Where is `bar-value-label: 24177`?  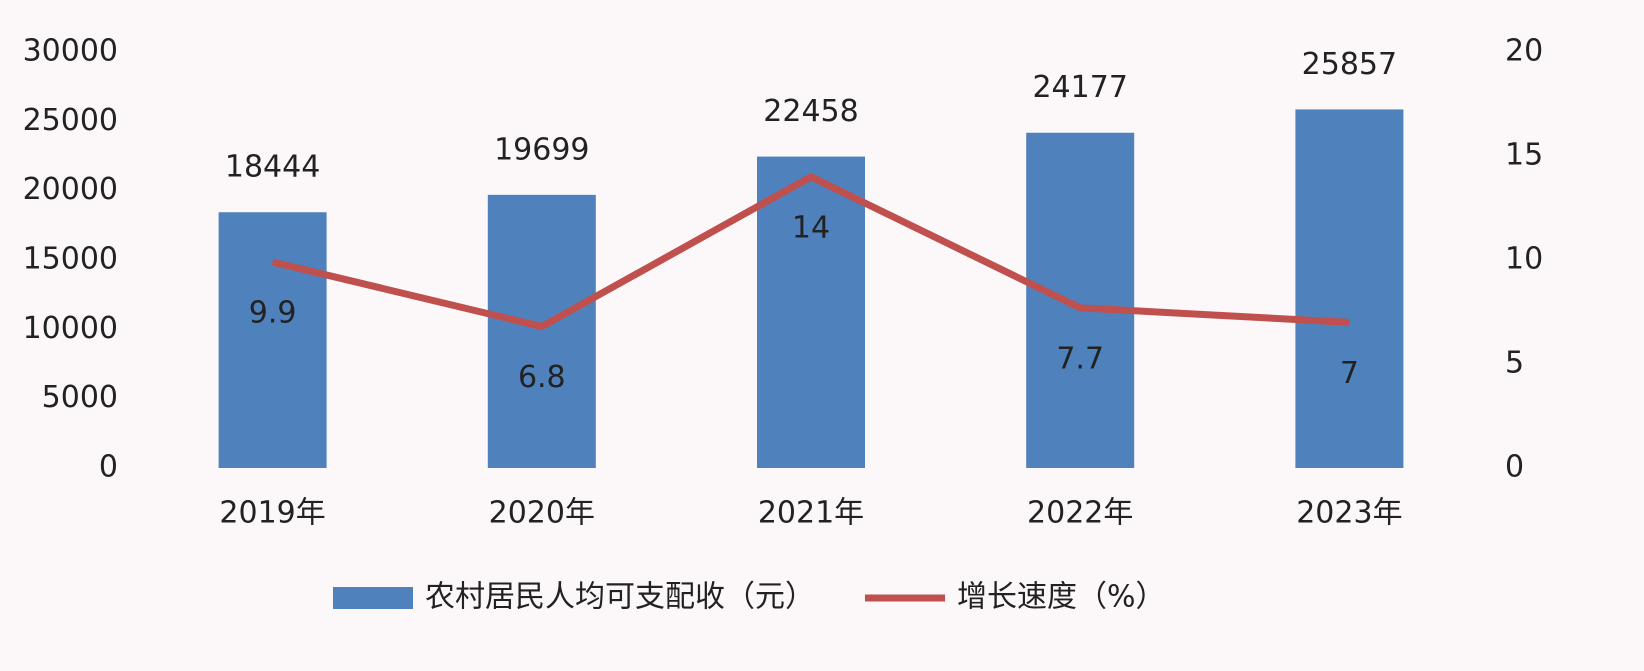 bar-value-label: 24177 is located at coordinates (1079, 87).